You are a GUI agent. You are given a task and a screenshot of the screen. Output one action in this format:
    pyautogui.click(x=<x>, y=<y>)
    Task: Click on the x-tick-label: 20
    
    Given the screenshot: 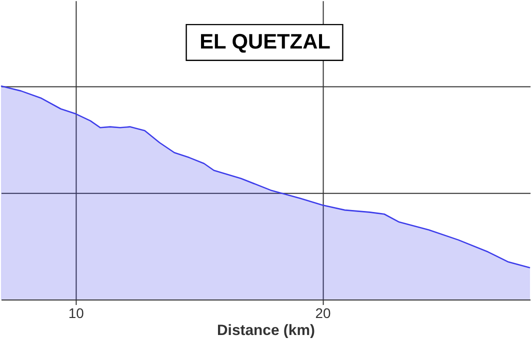 What is the action you would take?
    pyautogui.click(x=323, y=312)
    